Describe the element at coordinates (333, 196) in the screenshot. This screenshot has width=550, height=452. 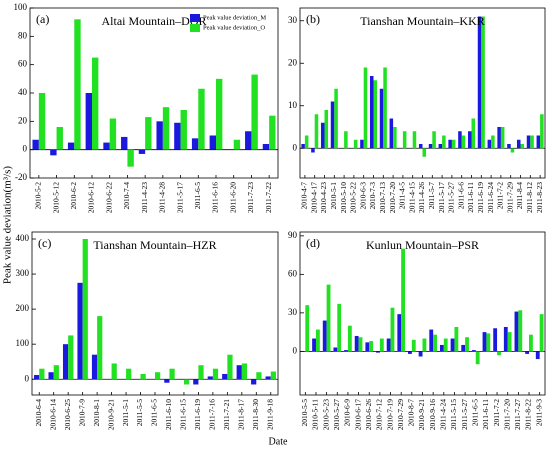
I see `x-tick-label: 2010-5-1` at that location.